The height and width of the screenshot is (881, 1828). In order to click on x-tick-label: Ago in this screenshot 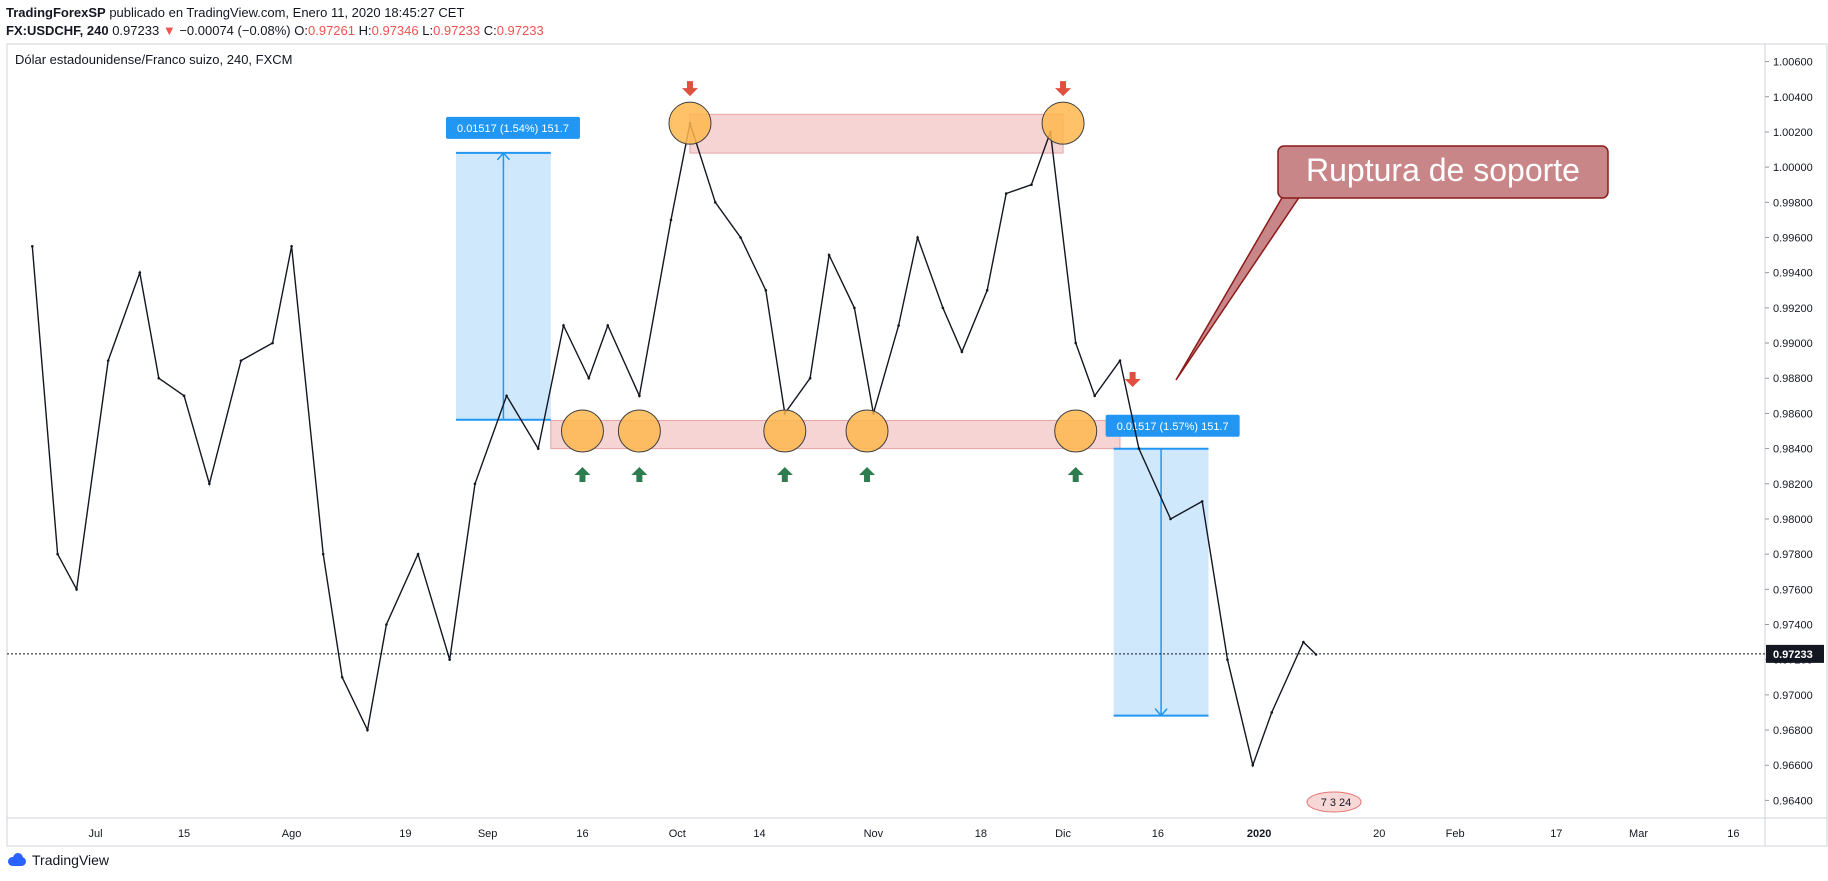, I will do `click(292, 834)`.